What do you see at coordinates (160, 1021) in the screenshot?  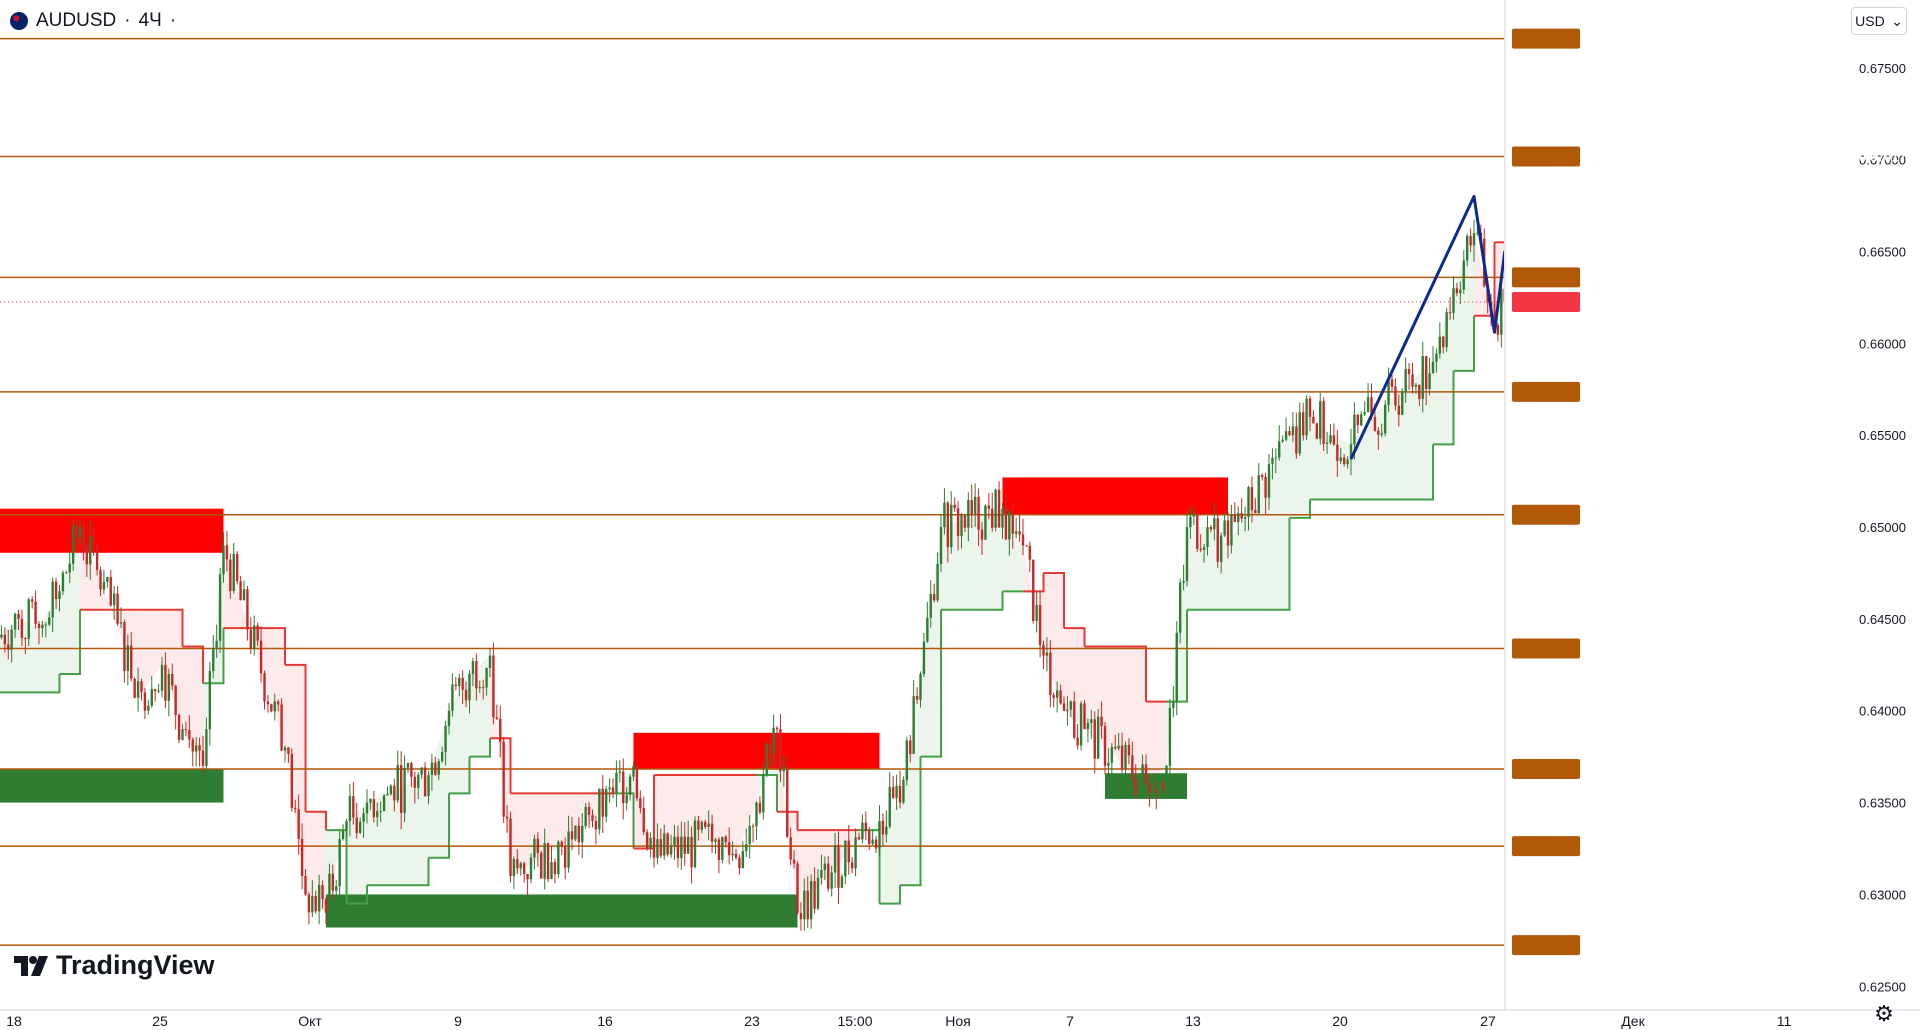 I see `time-tick: 25` at bounding box center [160, 1021].